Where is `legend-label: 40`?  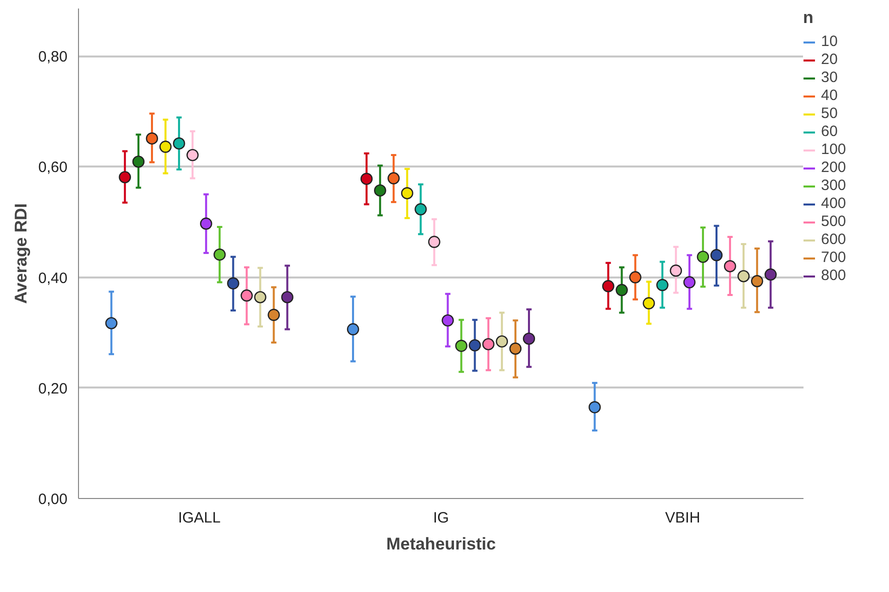
legend-label: 40 is located at coordinates (830, 95).